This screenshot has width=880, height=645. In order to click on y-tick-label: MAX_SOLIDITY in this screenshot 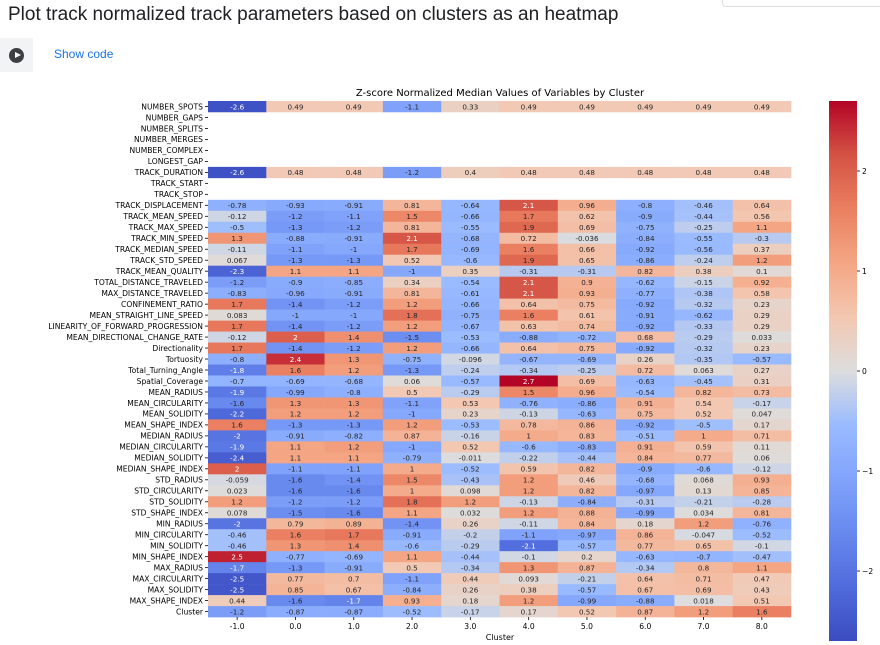, I will do `click(176, 589)`.